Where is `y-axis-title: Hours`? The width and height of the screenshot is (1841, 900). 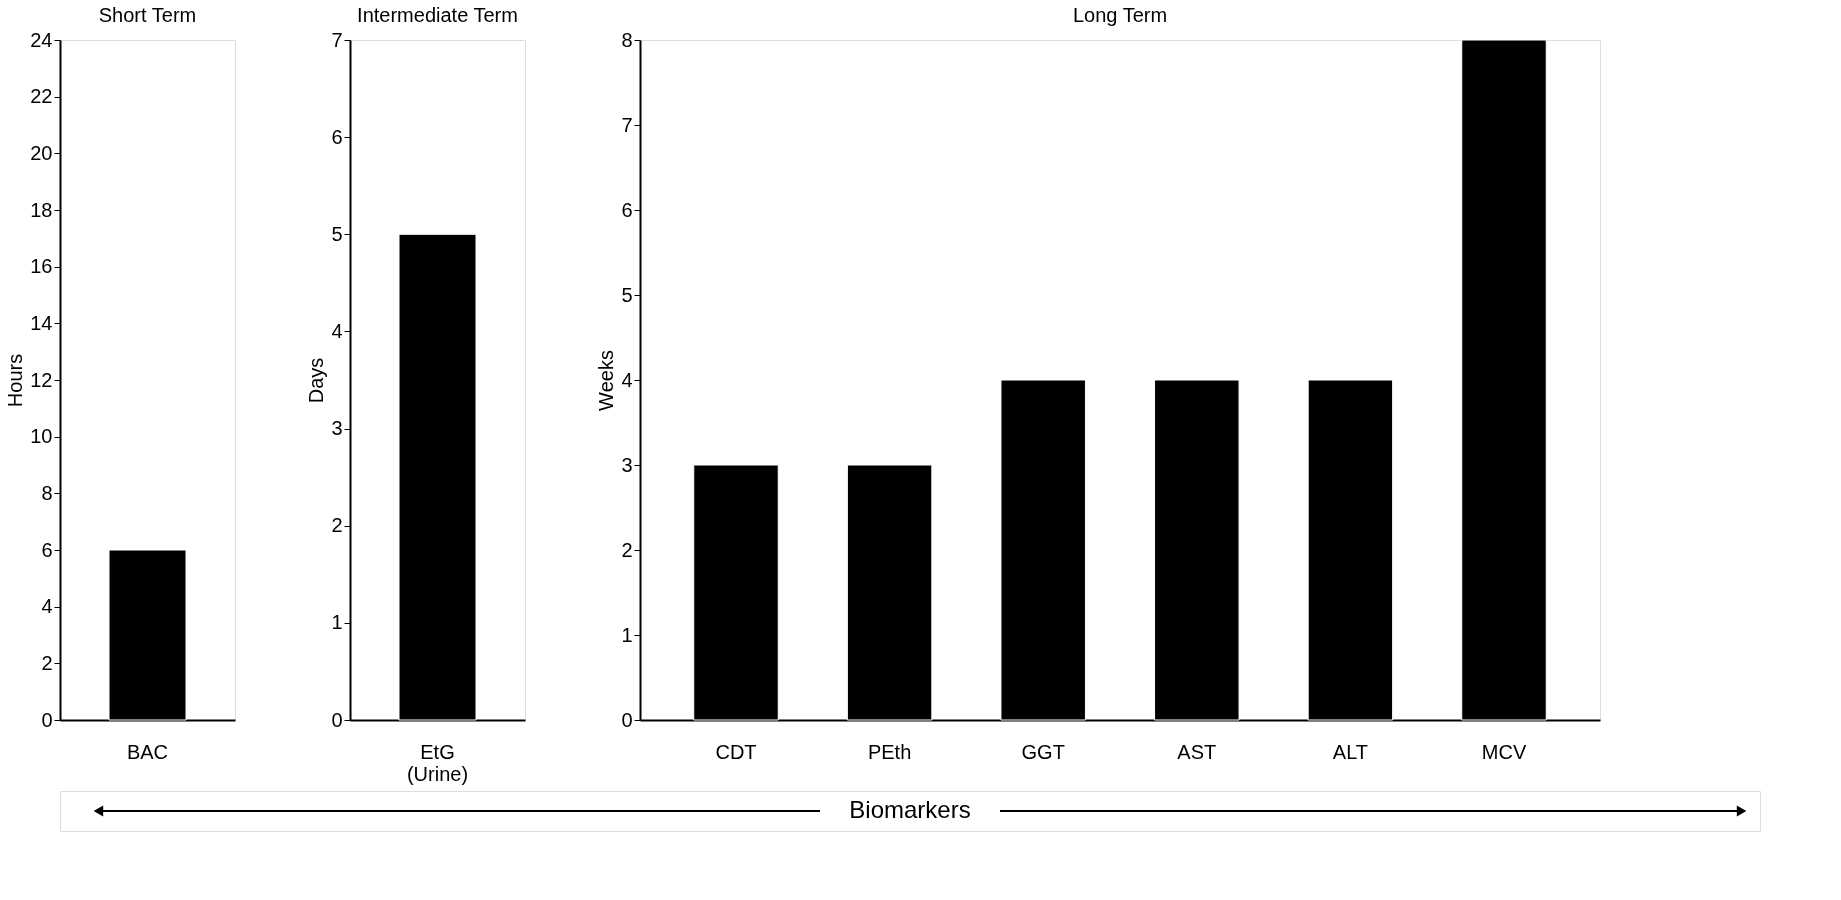
y-axis-title: Hours is located at coordinates (15, 380).